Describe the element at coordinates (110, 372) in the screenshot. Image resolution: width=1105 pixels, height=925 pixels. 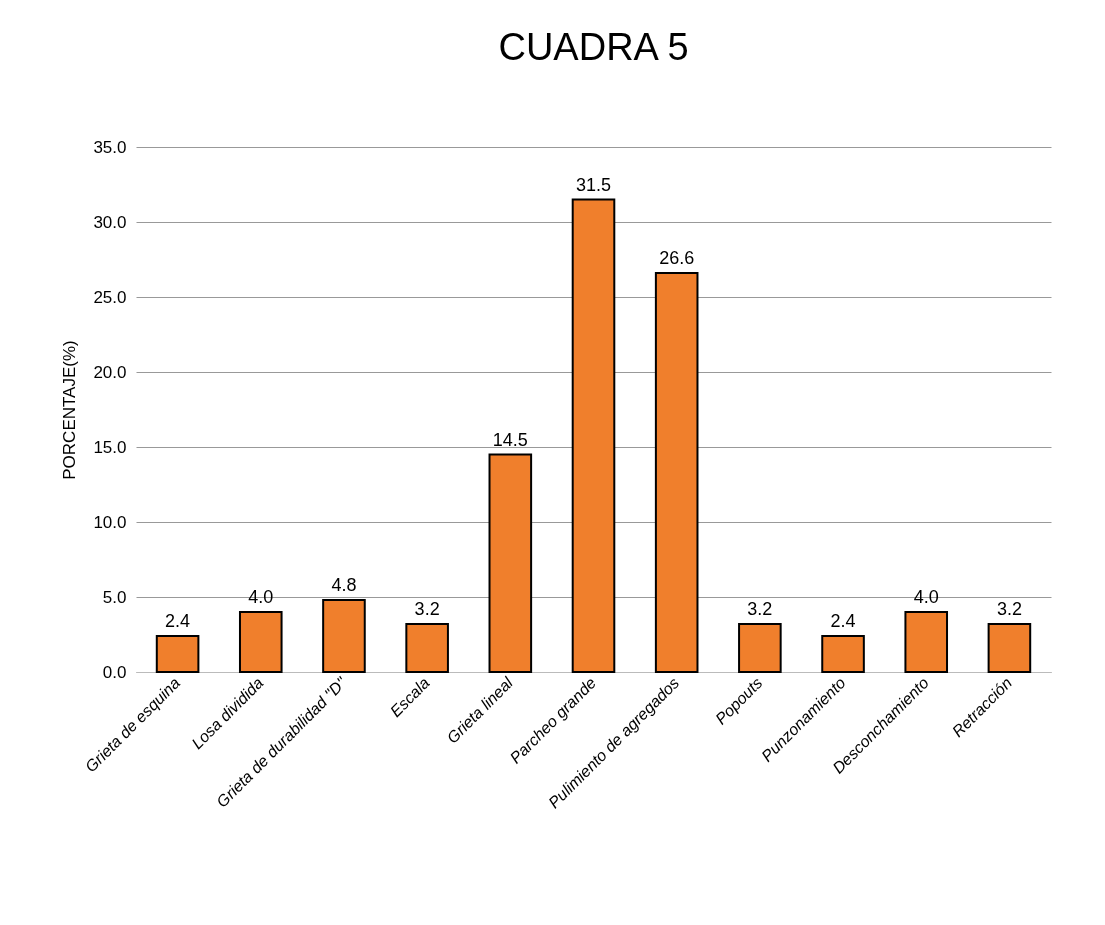
I see `y-tick-label: 20.0` at that location.